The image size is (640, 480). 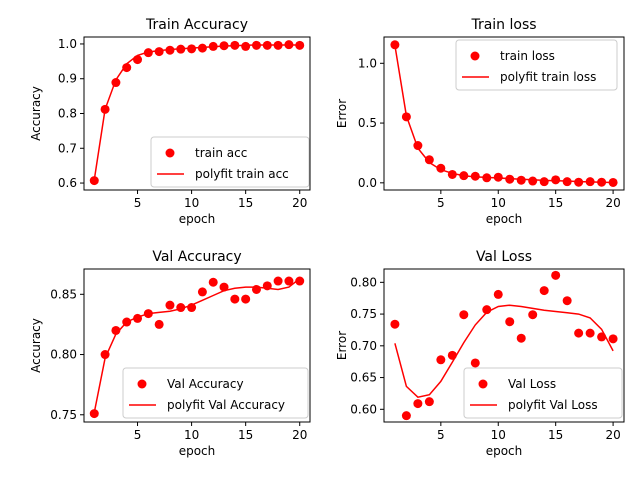 What do you see at coordinates (230, 162) in the screenshot?
I see `legend: train acc polyfit train acc` at bounding box center [230, 162].